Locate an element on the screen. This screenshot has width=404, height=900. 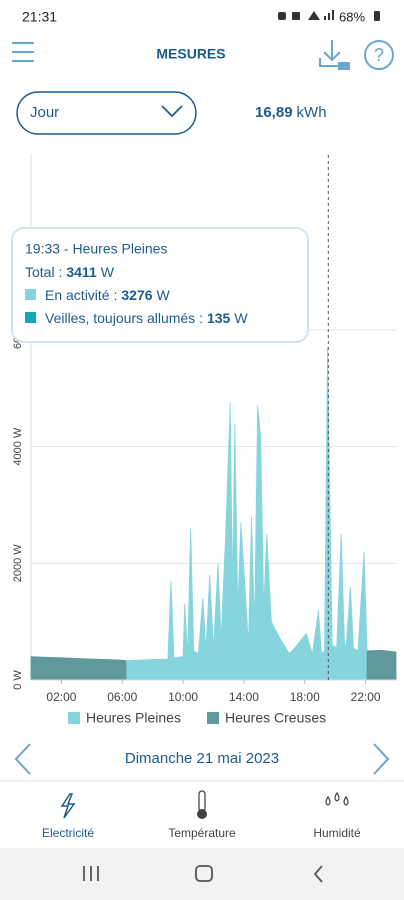
x-tick-label: 18:00 is located at coordinates (305, 697).